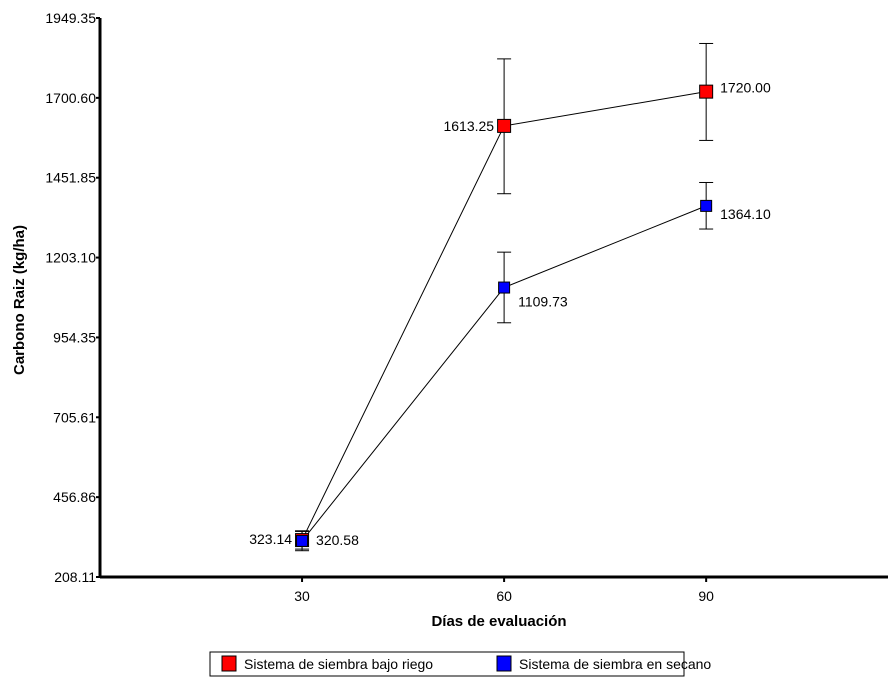  What do you see at coordinates (74, 417) in the screenshot?
I see `y-tick-label: 705.61` at bounding box center [74, 417].